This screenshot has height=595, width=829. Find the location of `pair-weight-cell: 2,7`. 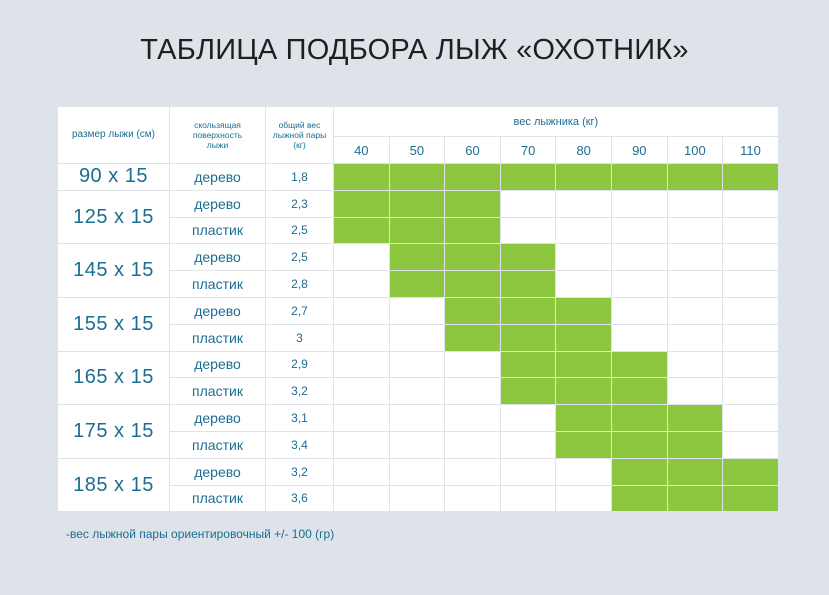

pair-weight-cell: 2,7 is located at coordinates (300, 311).